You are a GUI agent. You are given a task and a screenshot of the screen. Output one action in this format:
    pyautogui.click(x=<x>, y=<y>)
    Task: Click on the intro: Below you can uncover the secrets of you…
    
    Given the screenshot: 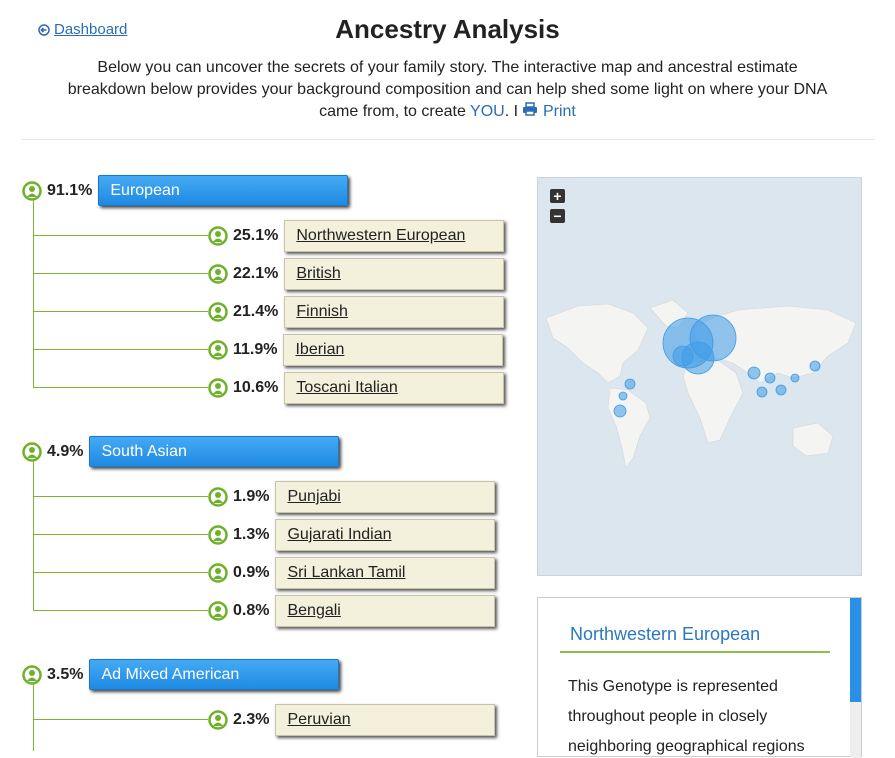 What is the action you would take?
    pyautogui.click(x=447, y=90)
    